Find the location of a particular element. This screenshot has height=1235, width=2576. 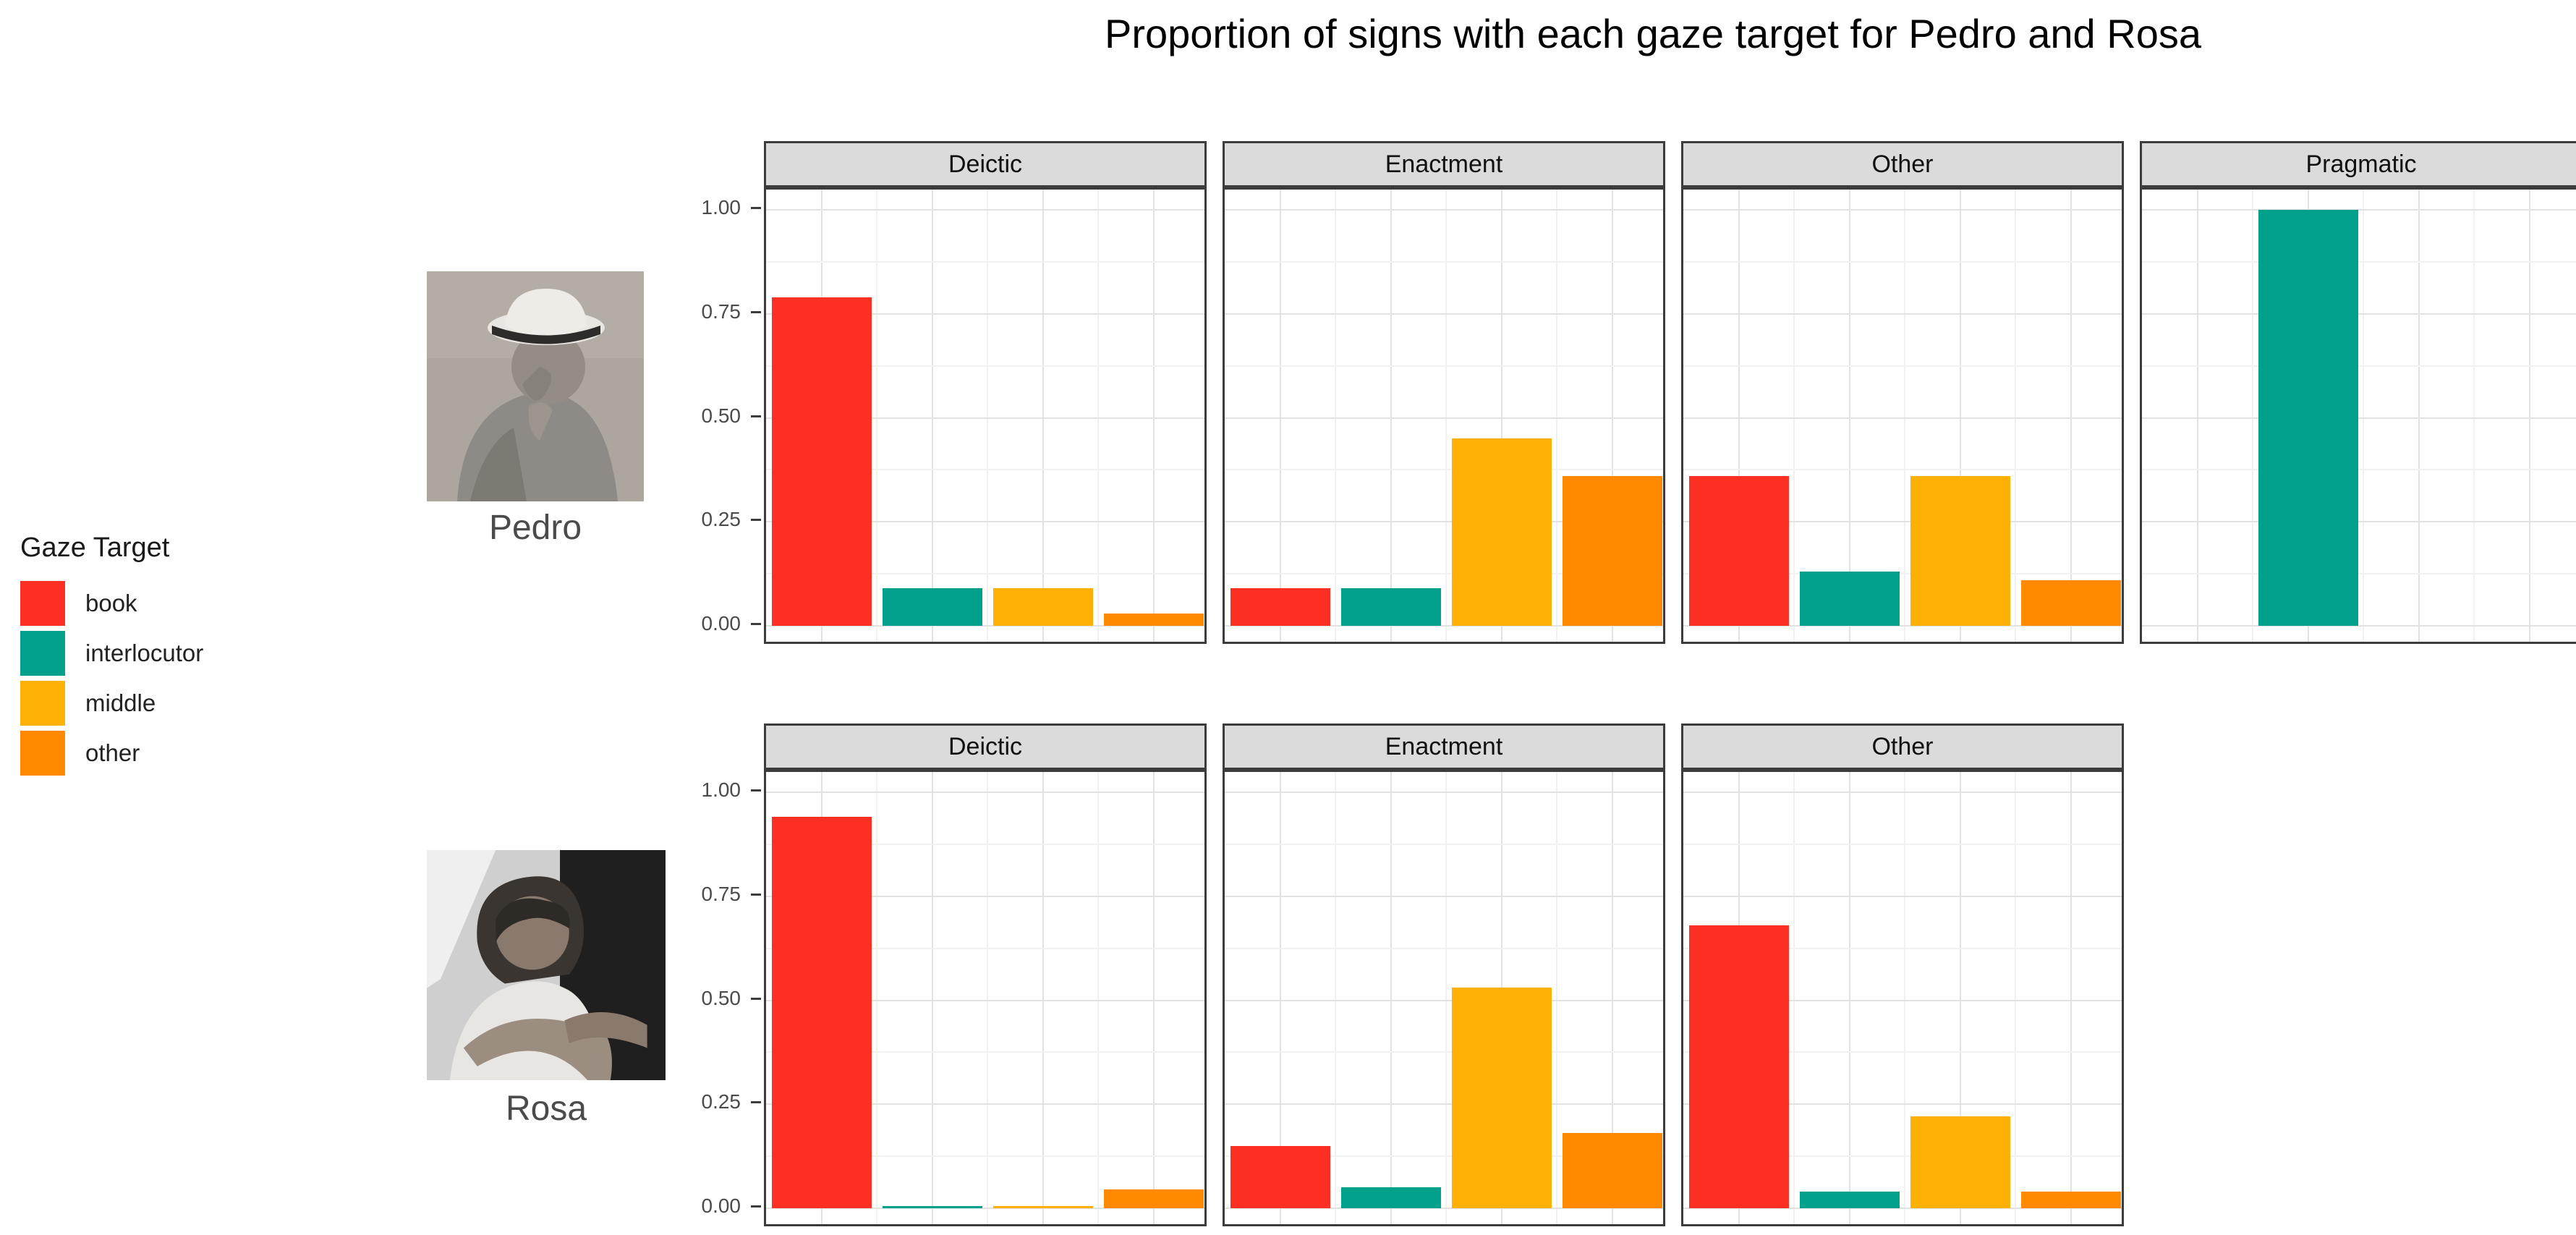

bar-rosa-enactment-middle is located at coordinates (1502, 1098).